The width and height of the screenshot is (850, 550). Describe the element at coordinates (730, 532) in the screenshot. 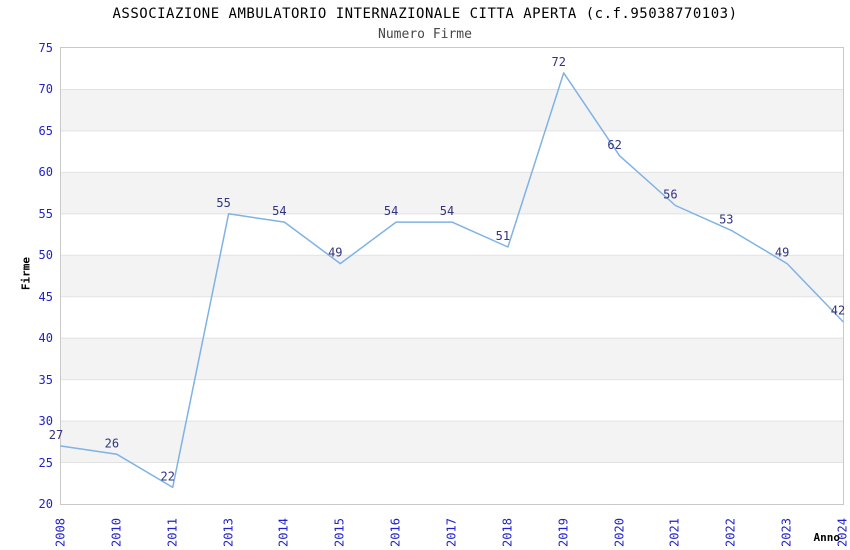

I see `x-tick-label: 2022` at that location.